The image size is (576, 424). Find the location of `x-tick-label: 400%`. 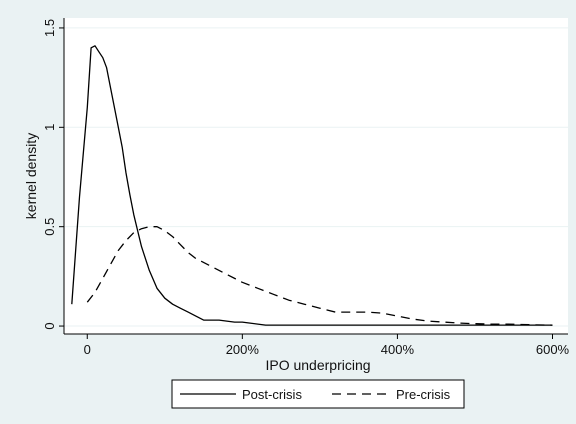

x-tick-label: 400% is located at coordinates (398, 349).